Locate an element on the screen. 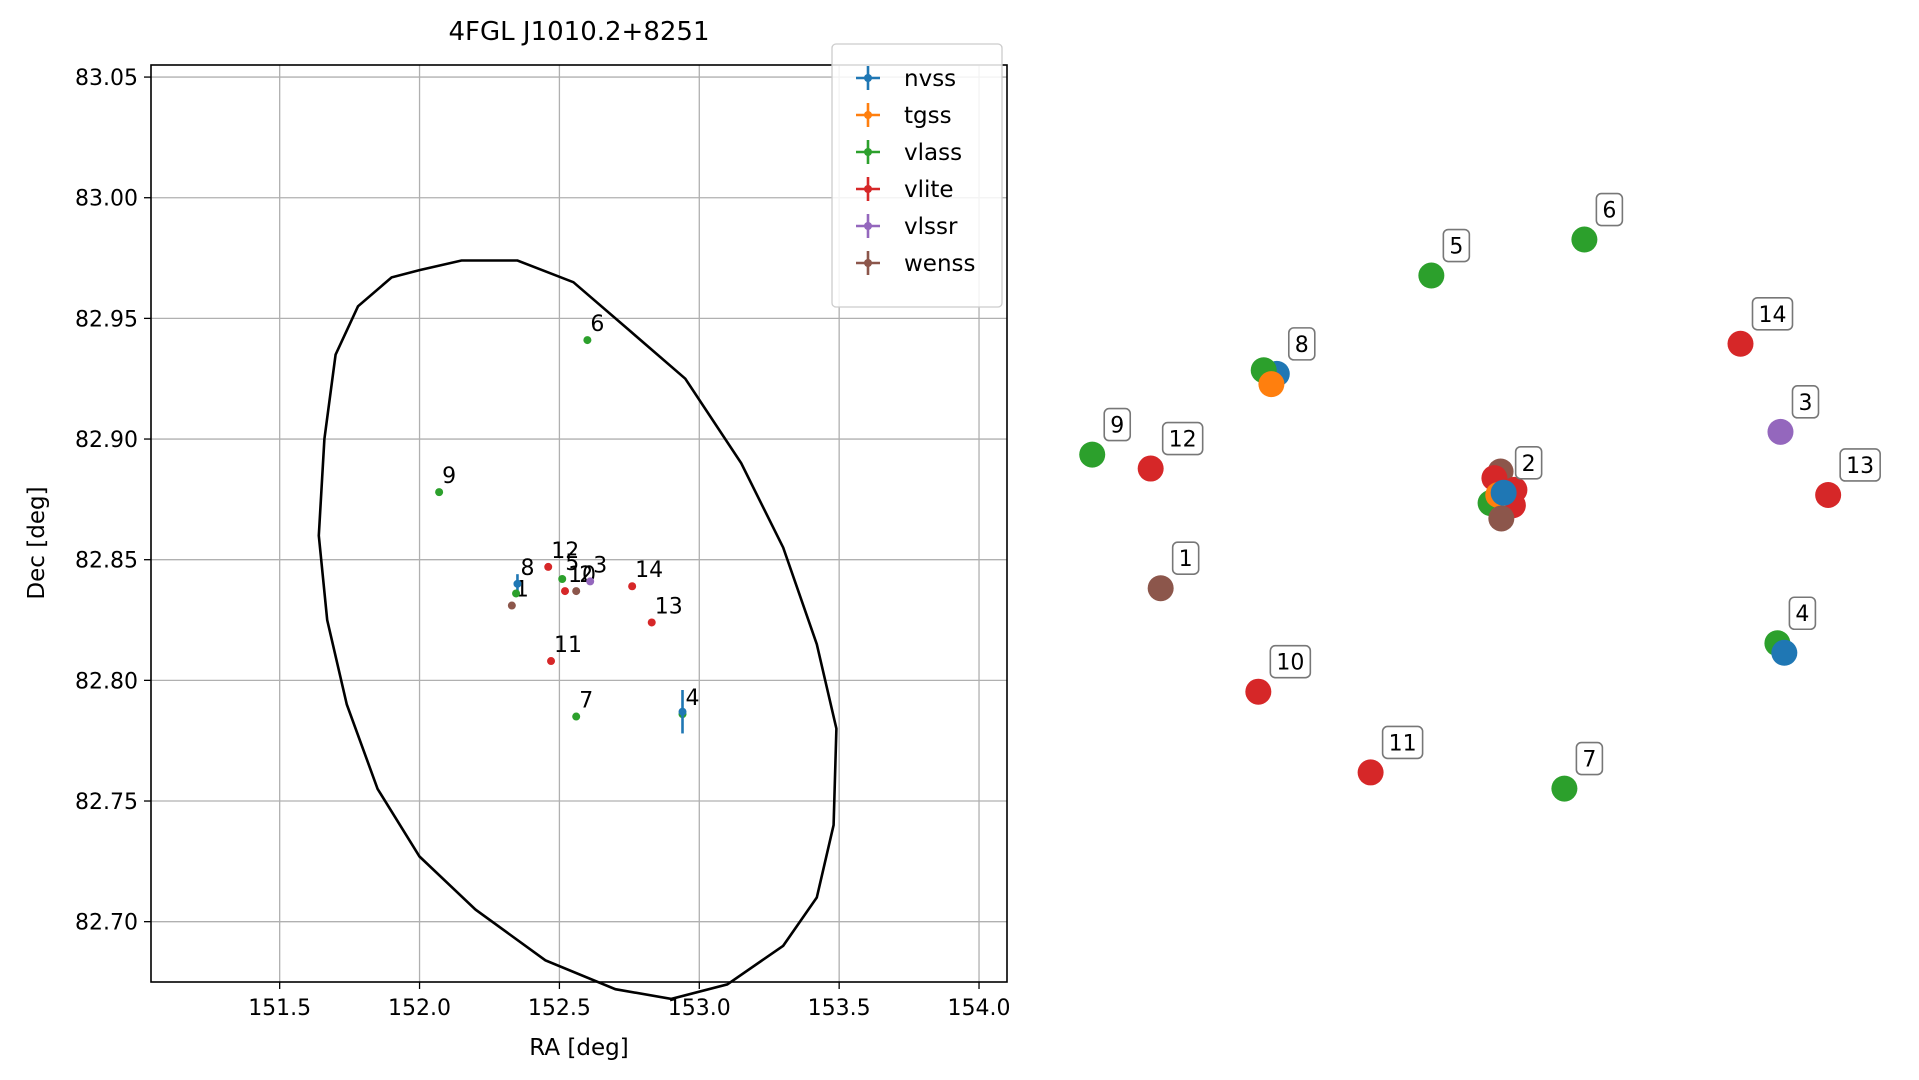  legend: nvss tgss vlass vlite vlssr wenss is located at coordinates (917, 175).